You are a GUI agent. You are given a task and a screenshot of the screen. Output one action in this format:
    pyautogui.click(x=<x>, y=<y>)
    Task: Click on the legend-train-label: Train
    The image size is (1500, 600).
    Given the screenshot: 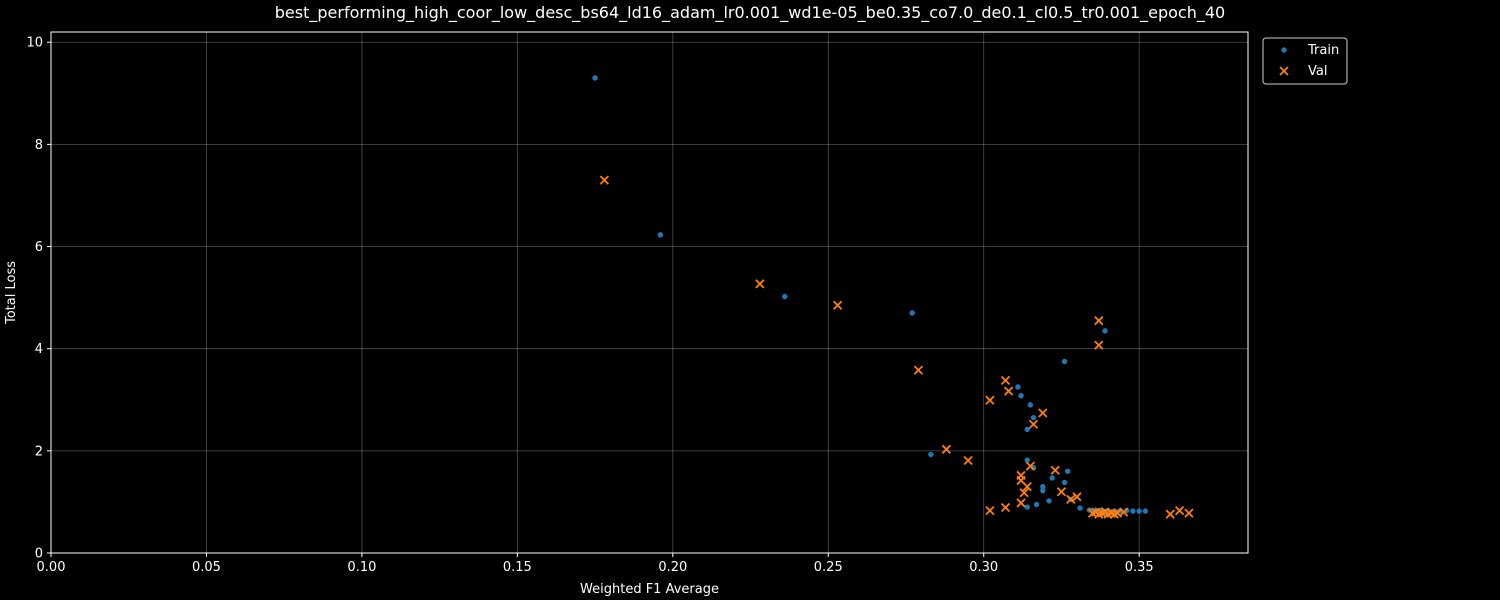 What is the action you would take?
    pyautogui.click(x=1323, y=50)
    